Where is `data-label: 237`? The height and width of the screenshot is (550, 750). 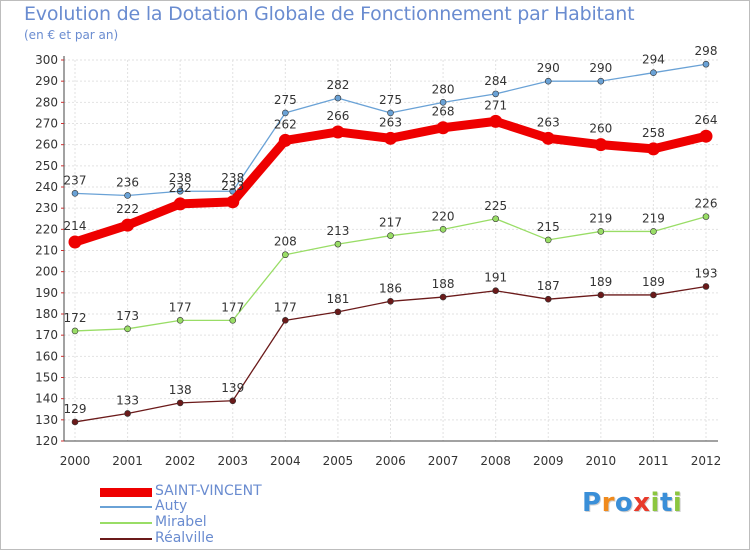
data-label: 237 is located at coordinates (75, 180).